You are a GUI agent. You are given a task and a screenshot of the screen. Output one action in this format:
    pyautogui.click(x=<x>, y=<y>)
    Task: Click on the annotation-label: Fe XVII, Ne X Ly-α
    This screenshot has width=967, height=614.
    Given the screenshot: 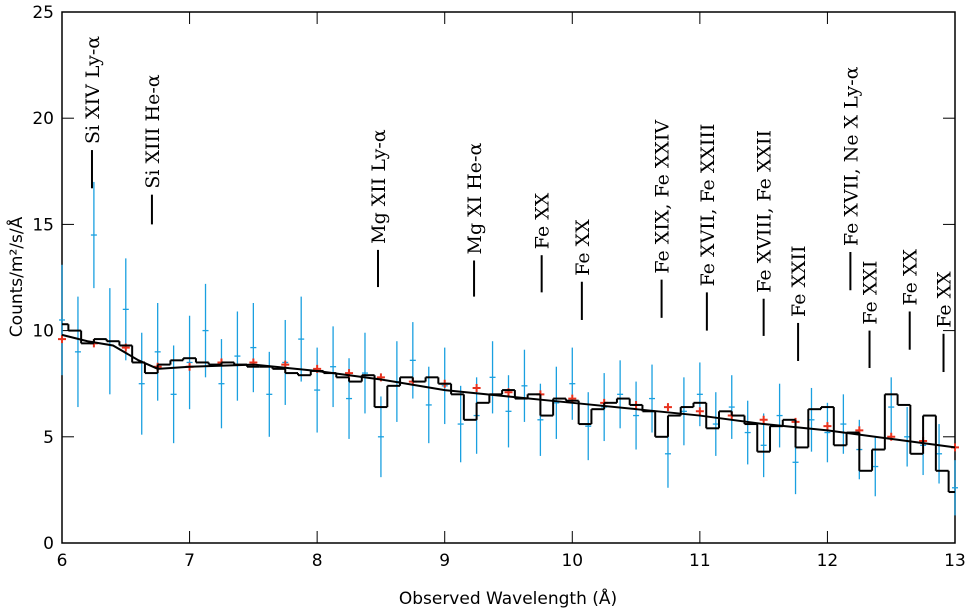 What is the action you would take?
    pyautogui.click(x=851, y=156)
    